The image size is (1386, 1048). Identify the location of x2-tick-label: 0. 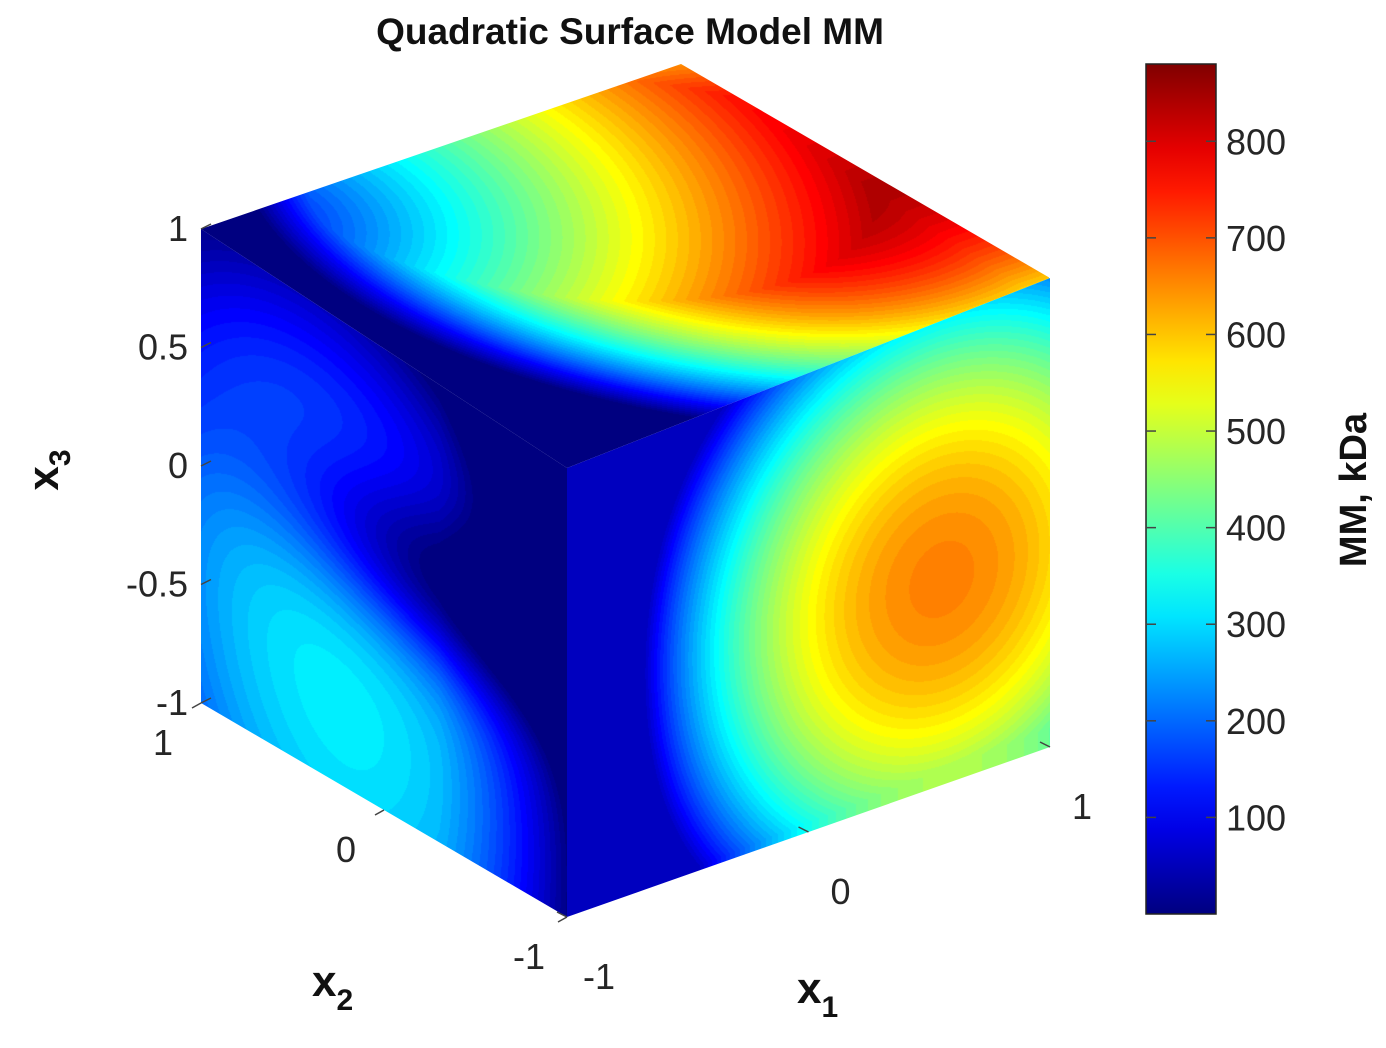
(346, 849).